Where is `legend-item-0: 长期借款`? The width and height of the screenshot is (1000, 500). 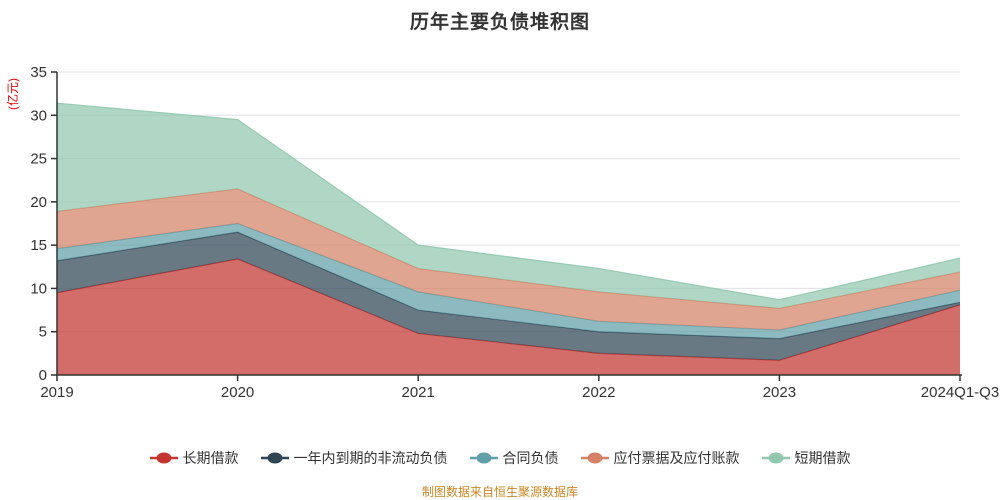
legend-item-0: 长期借款 is located at coordinates (194, 458).